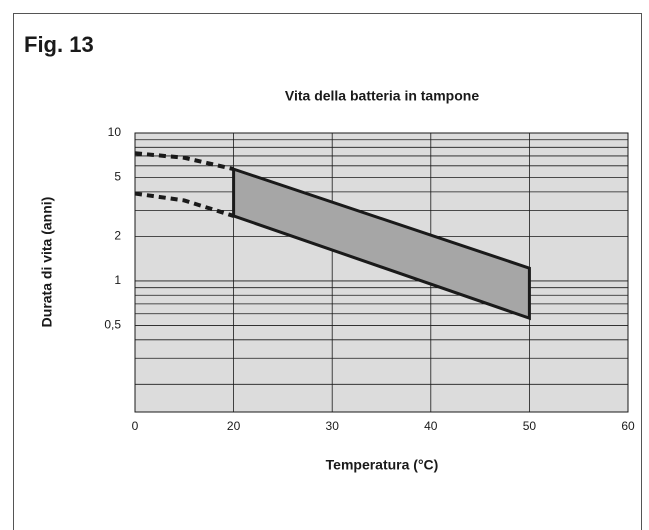 The image size is (649, 530). I want to click on y-tick-label: 2, so click(117, 236).